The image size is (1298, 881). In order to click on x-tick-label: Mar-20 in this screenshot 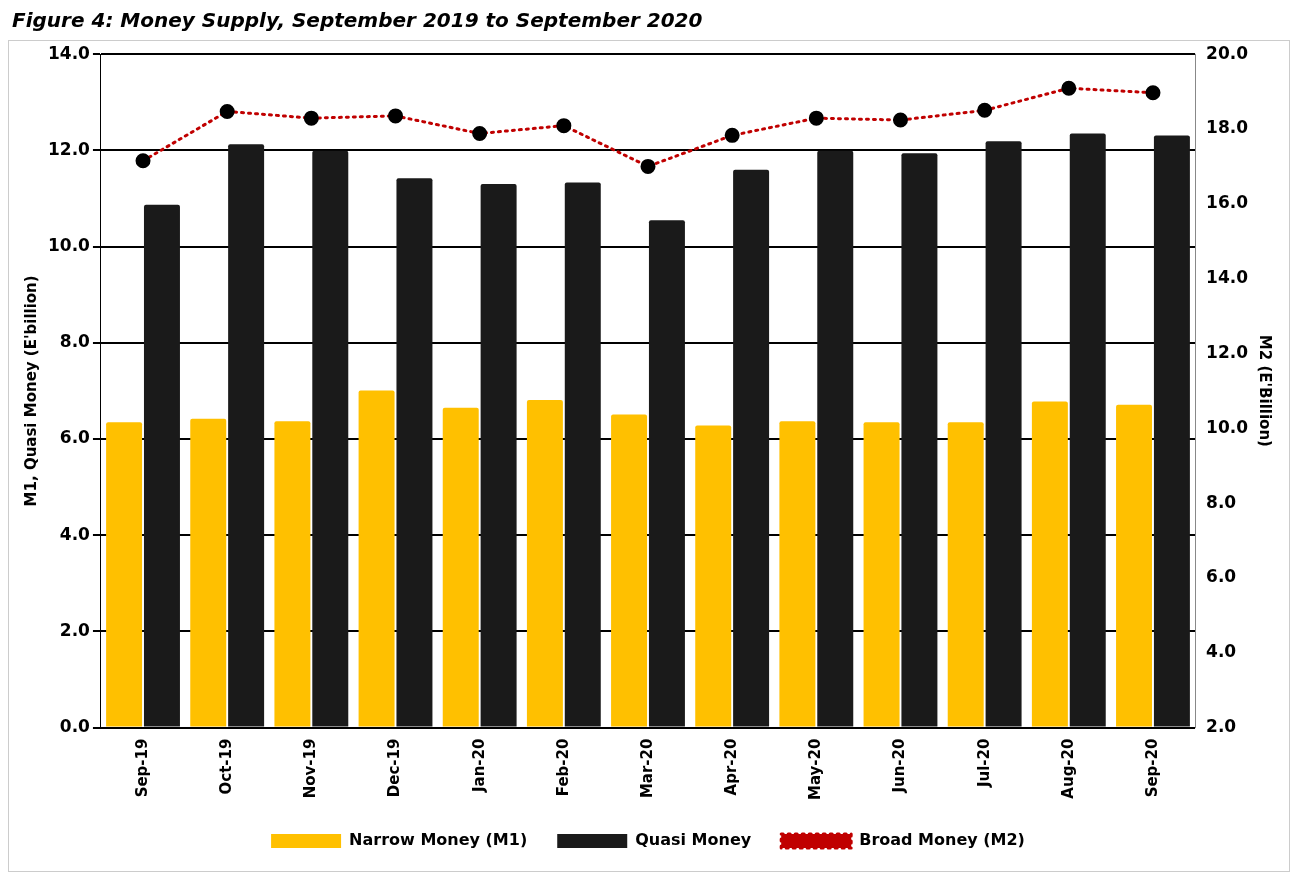, I will do `click(646, 768)`.